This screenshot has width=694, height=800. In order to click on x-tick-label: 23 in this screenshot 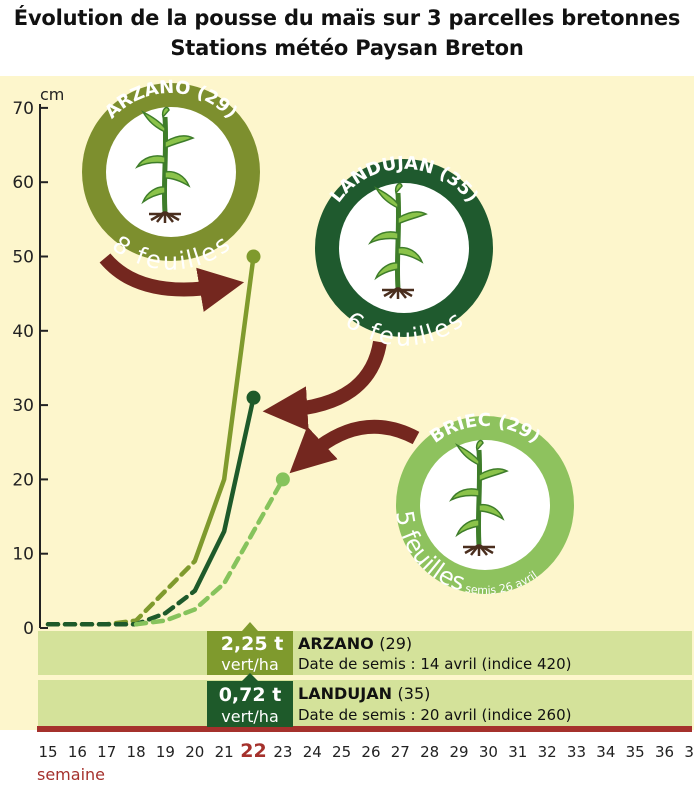, I will do `click(282, 752)`.